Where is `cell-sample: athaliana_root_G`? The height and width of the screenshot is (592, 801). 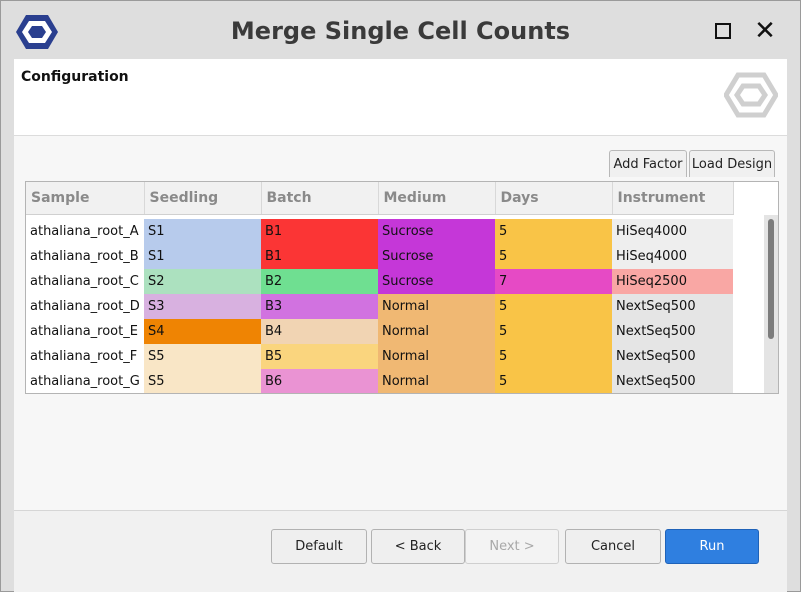
cell-sample: athaliana_root_G is located at coordinates (85, 381).